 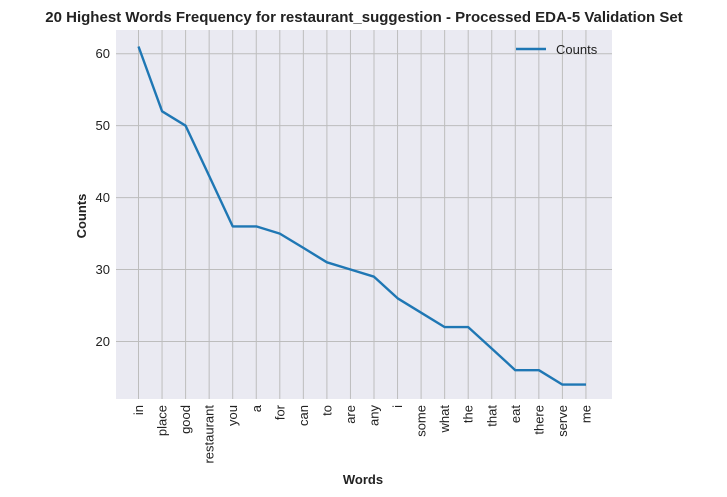 I want to click on x-tick-label: to, so click(x=326, y=410).